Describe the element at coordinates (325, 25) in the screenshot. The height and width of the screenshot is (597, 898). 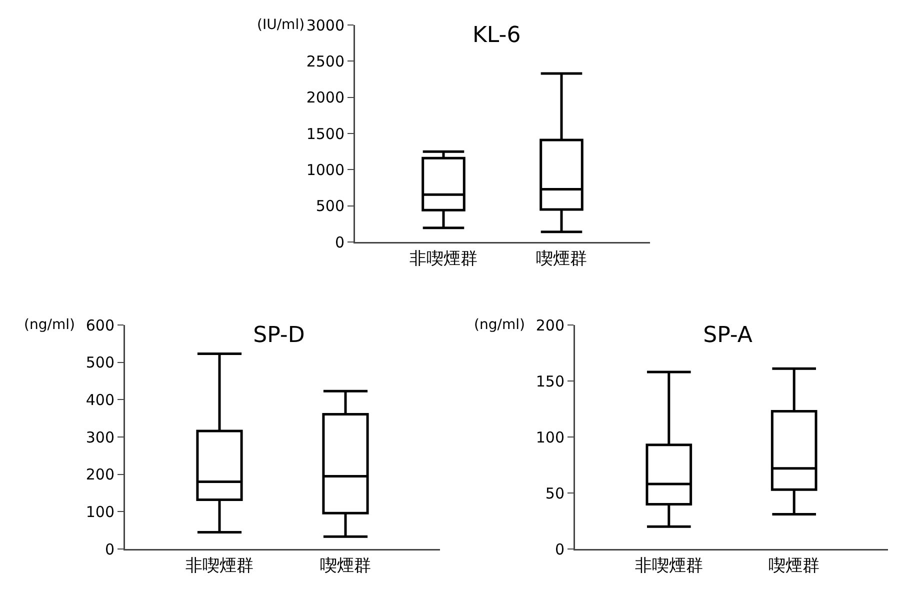
I see `y-tick-label: 3000` at that location.